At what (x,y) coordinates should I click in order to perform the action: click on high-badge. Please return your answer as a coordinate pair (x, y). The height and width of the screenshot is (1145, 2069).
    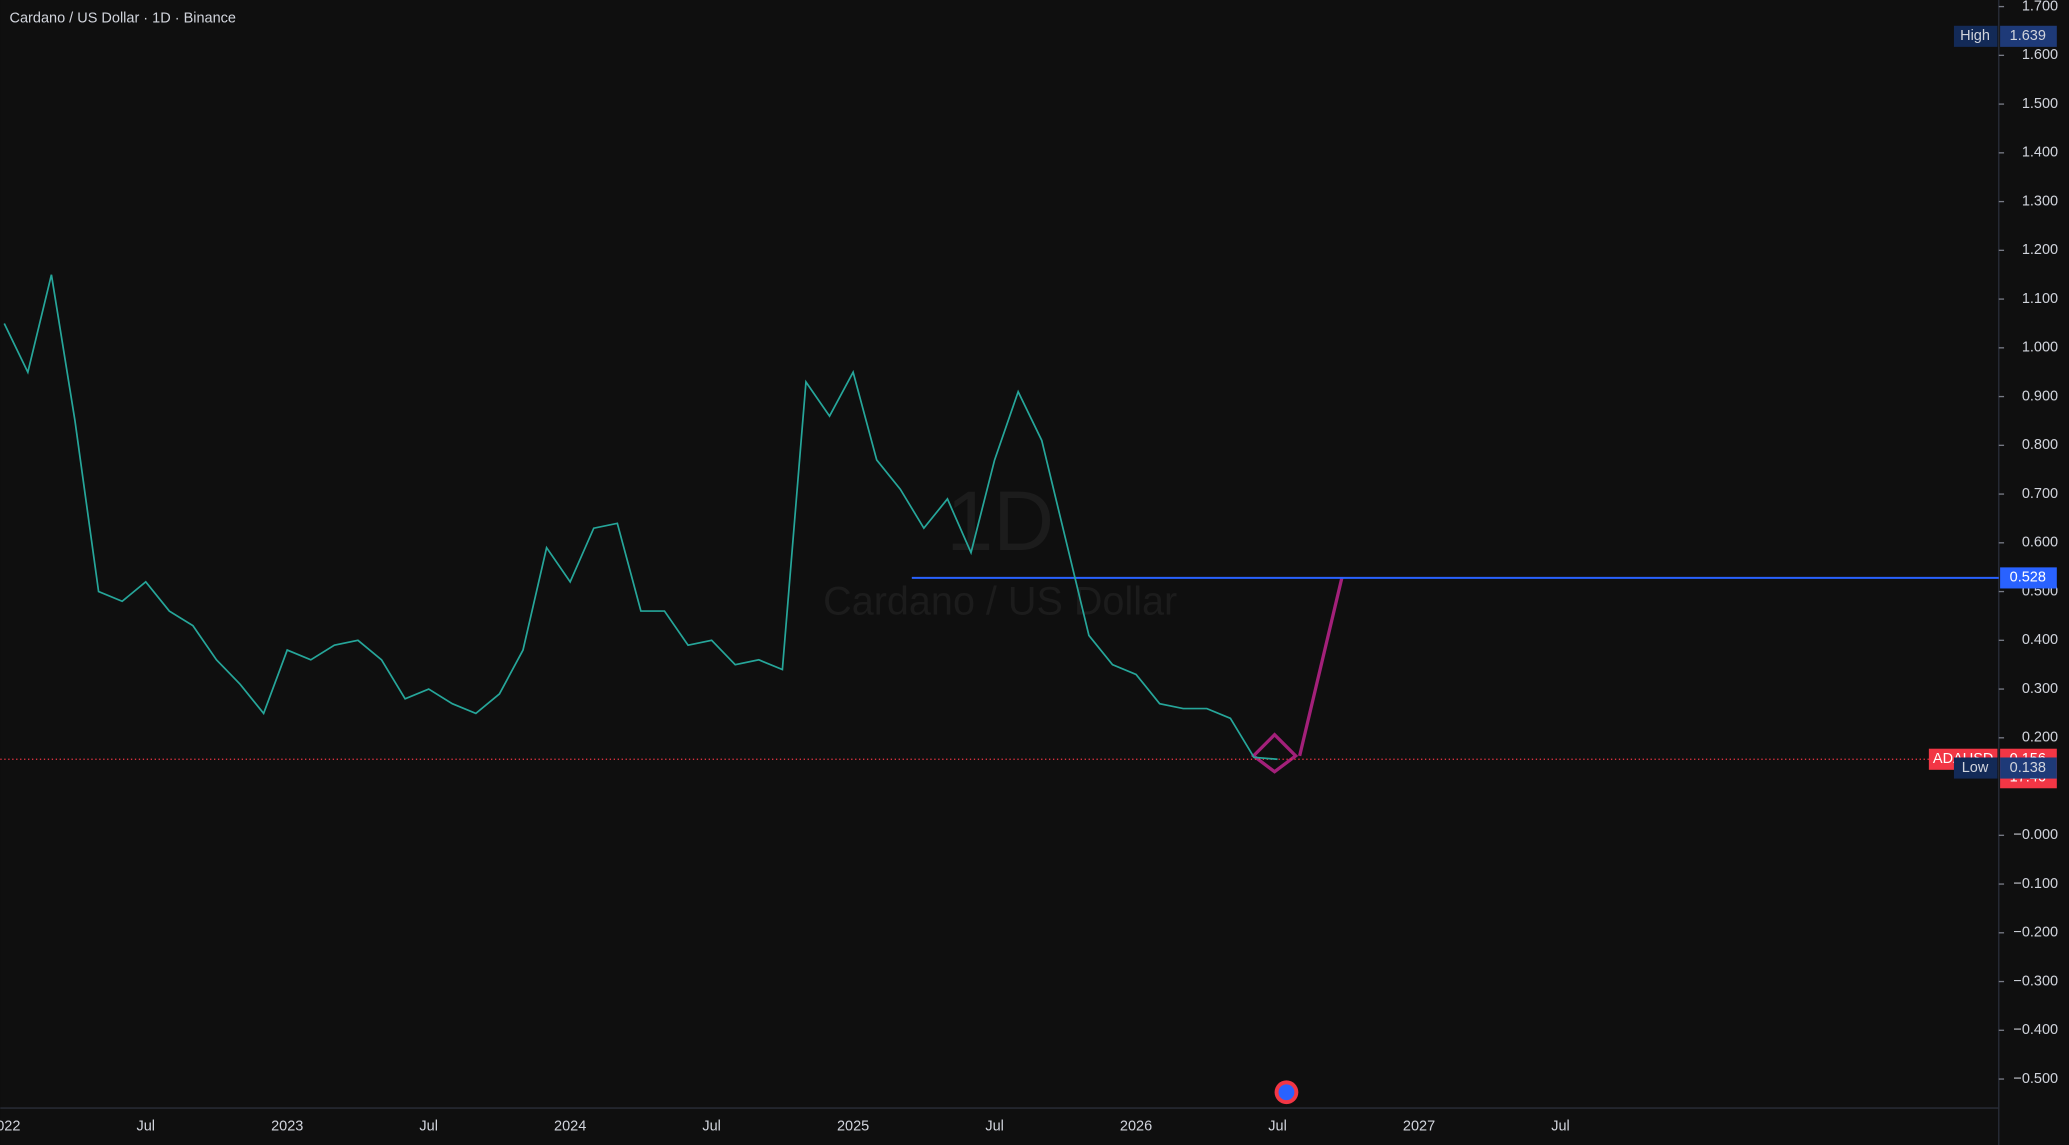
    Looking at the image, I should click on (2028, 36).